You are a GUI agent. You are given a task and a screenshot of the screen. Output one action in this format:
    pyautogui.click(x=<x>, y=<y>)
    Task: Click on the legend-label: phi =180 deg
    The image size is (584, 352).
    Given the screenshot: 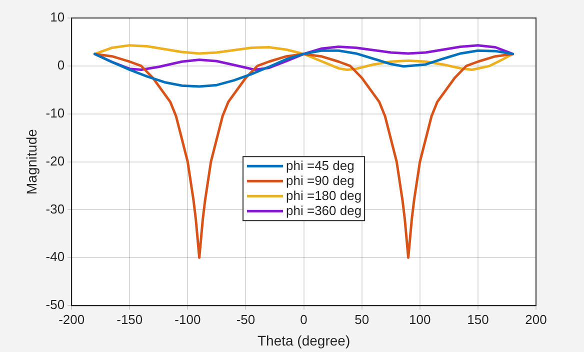 What is the action you would take?
    pyautogui.click(x=324, y=196)
    